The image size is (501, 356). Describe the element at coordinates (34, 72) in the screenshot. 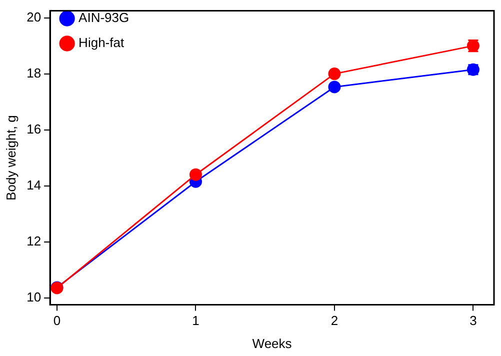

I see `y-tick-label: 18` at that location.